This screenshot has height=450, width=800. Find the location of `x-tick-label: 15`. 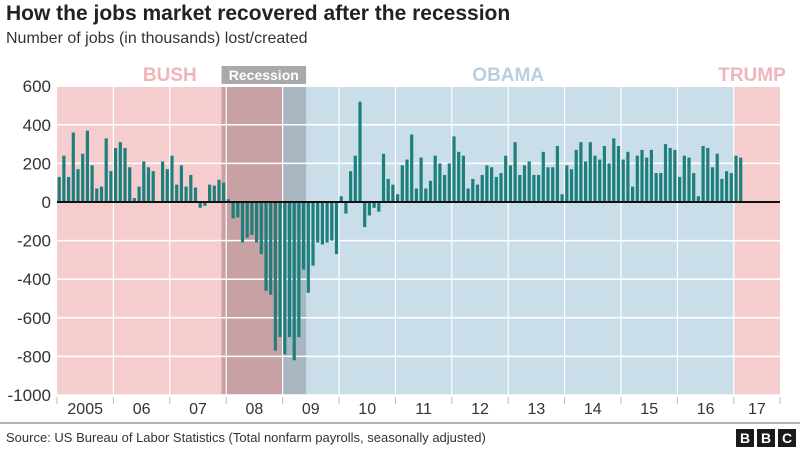

x-tick-label: 15 is located at coordinates (649, 409).